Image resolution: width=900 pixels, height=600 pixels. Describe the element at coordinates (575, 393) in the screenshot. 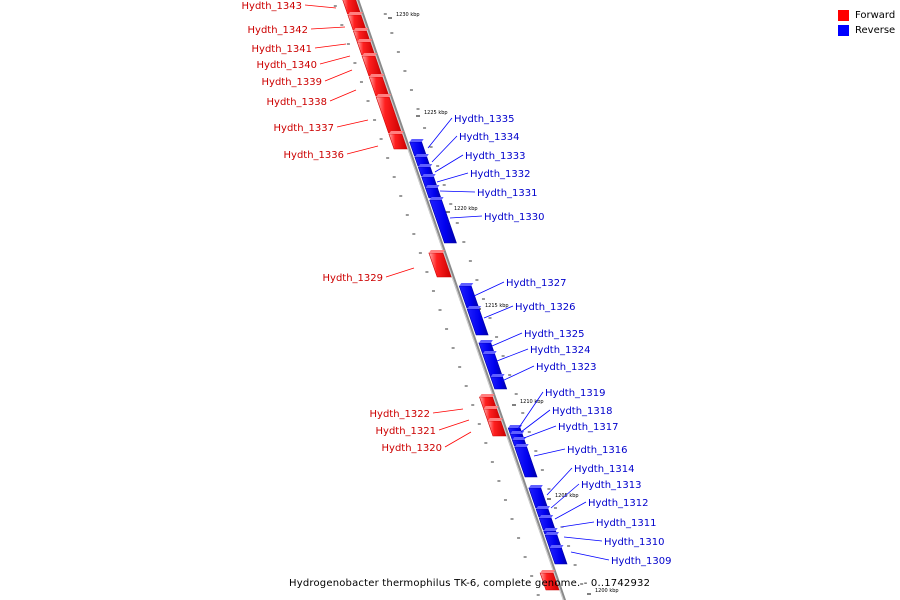

I see `reverse-gene-label: Hydth_1319` at that location.